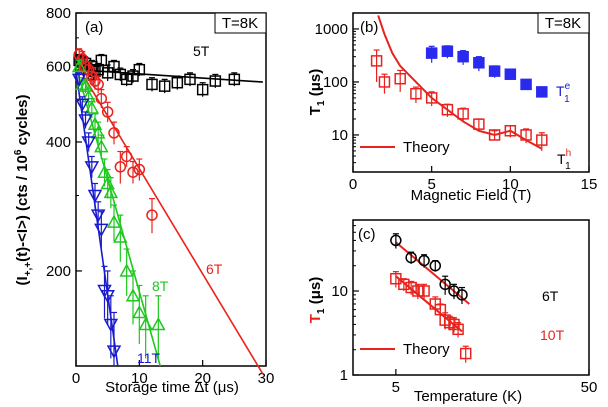 Image resolution: width=608 pixels, height=407 pixels. Describe the element at coordinates (202, 378) in the screenshot. I see `x-tick-label: 20` at that location.